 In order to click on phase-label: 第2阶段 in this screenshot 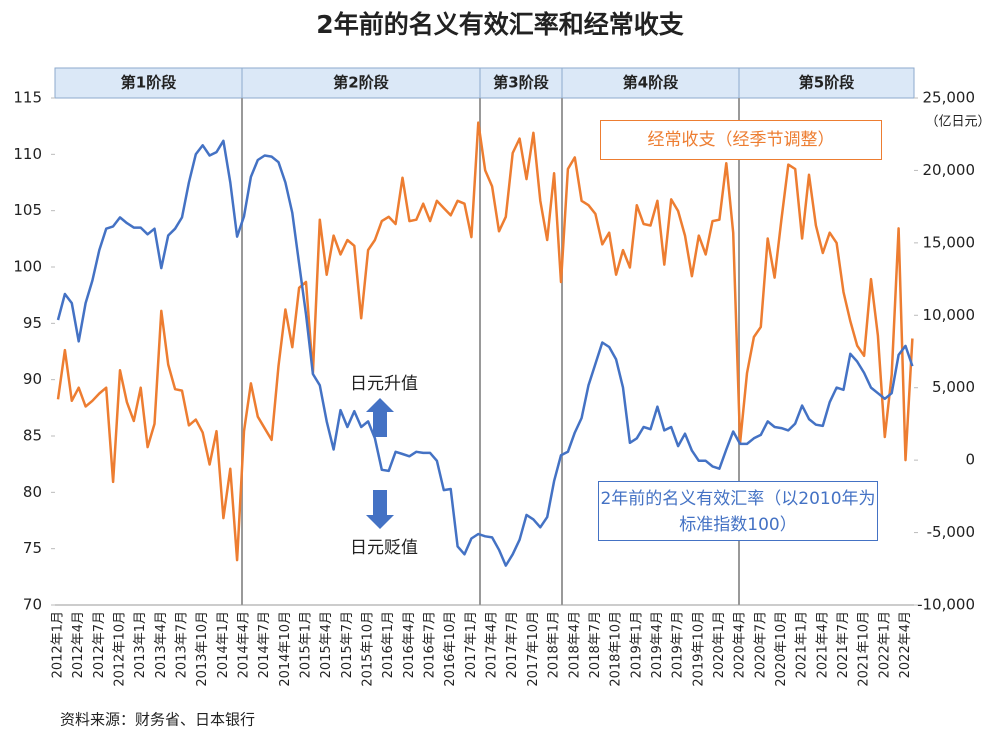, I will do `click(360, 83)`.